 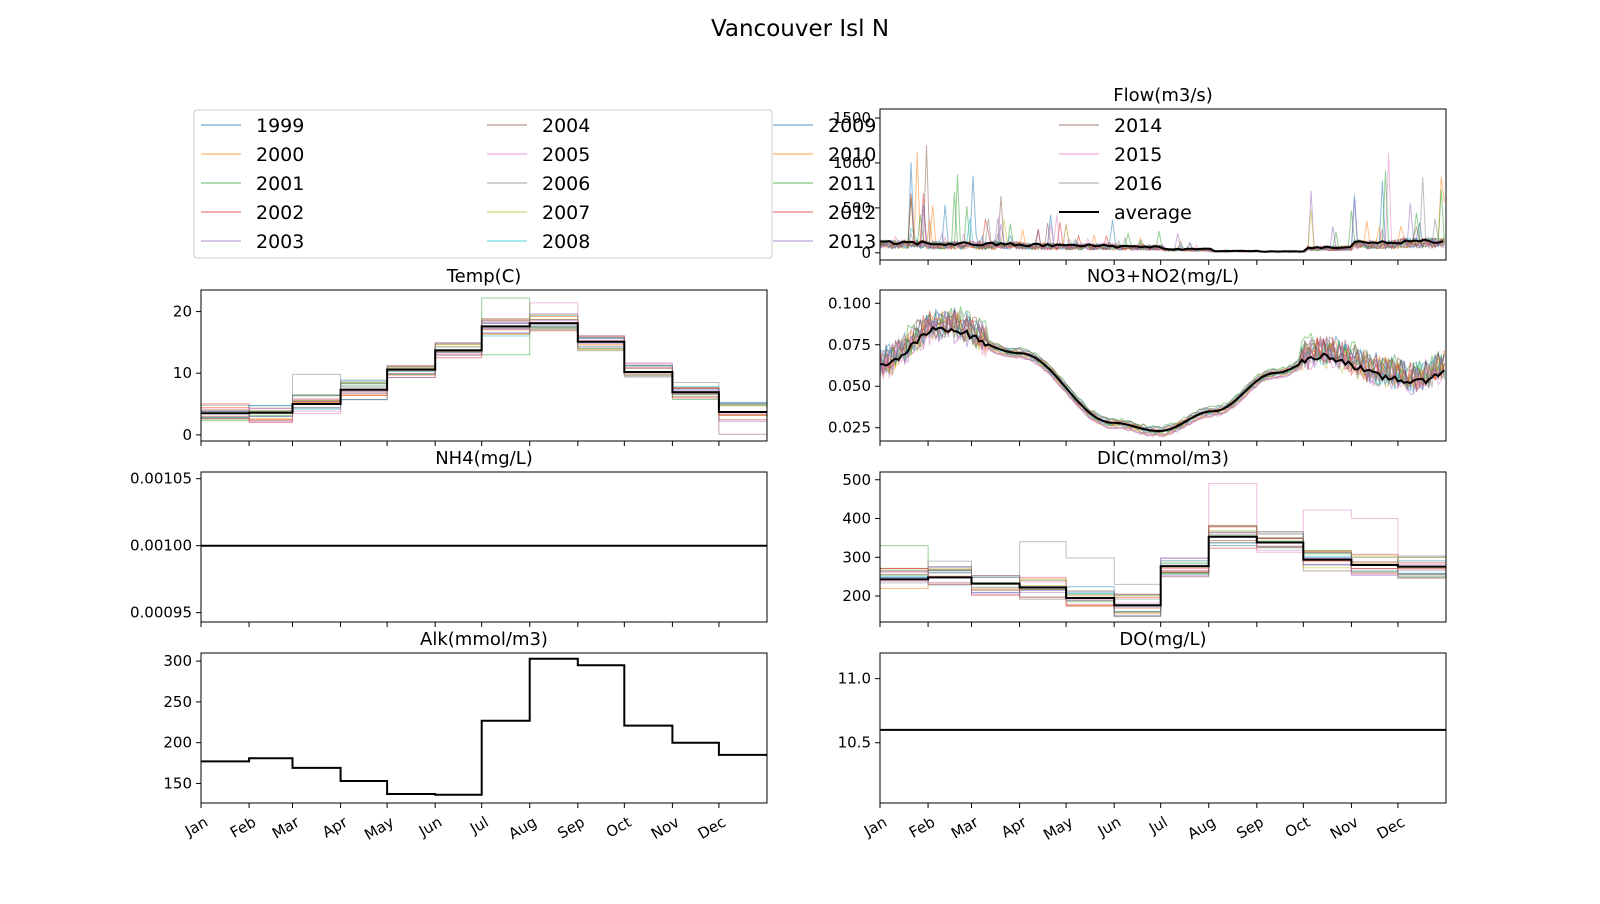 I want to click on panel-title: NO3+NO2(mg/L), so click(x=1163, y=276).